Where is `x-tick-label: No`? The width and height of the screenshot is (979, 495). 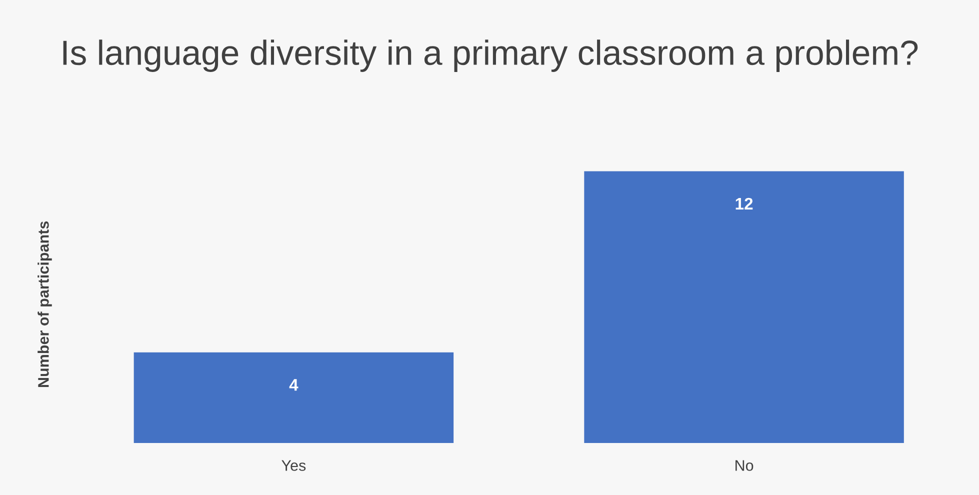 x-tick-label: No is located at coordinates (745, 465).